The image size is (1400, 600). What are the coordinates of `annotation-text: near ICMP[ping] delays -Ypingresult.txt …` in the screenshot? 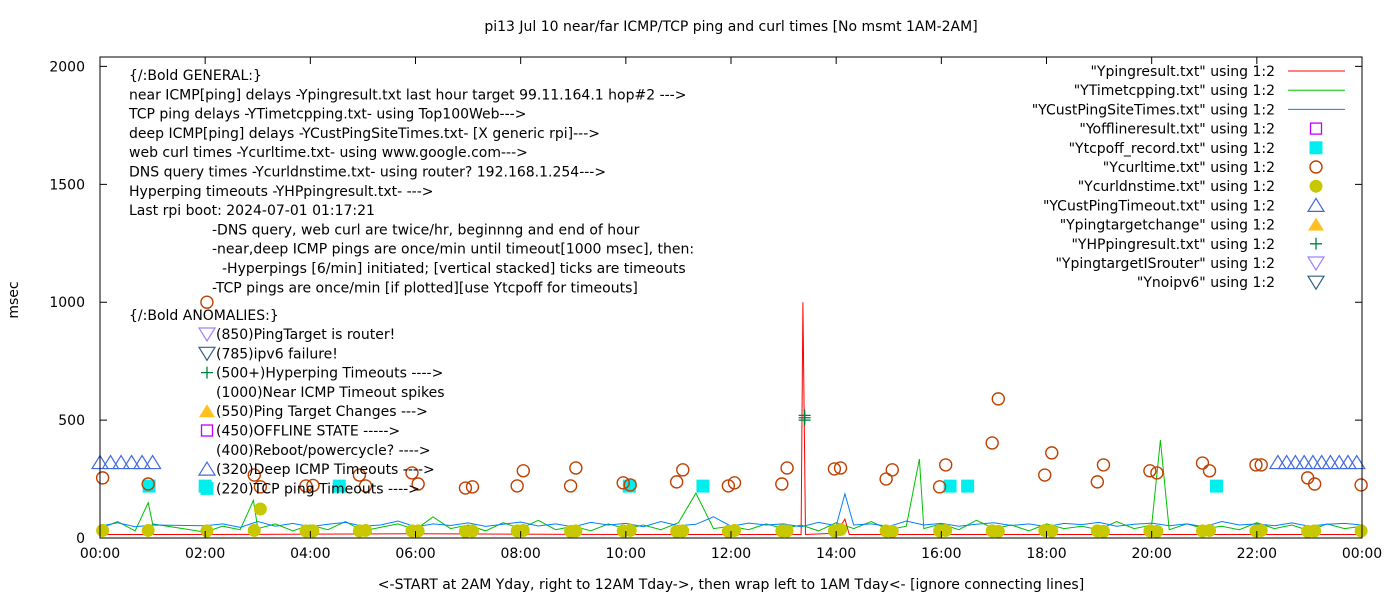 It's located at (407, 95).